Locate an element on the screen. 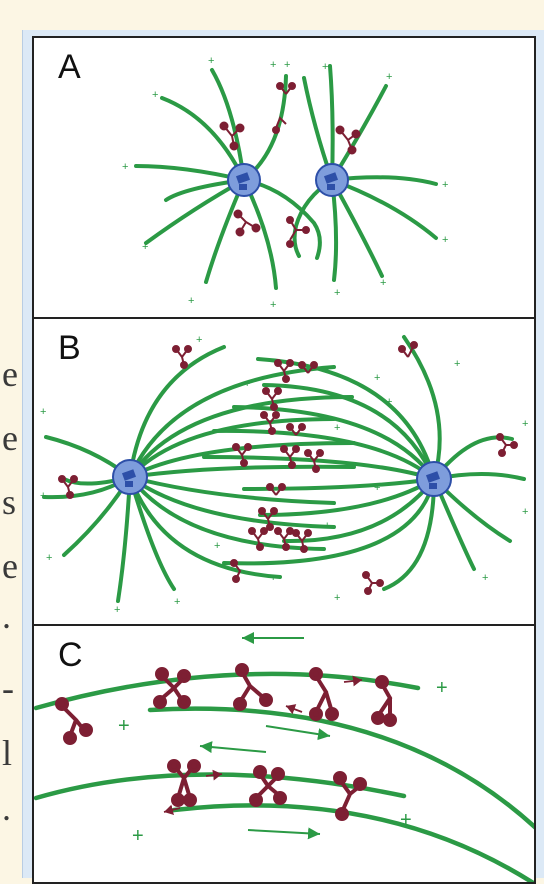  panel-label: B is located at coordinates (69, 348).